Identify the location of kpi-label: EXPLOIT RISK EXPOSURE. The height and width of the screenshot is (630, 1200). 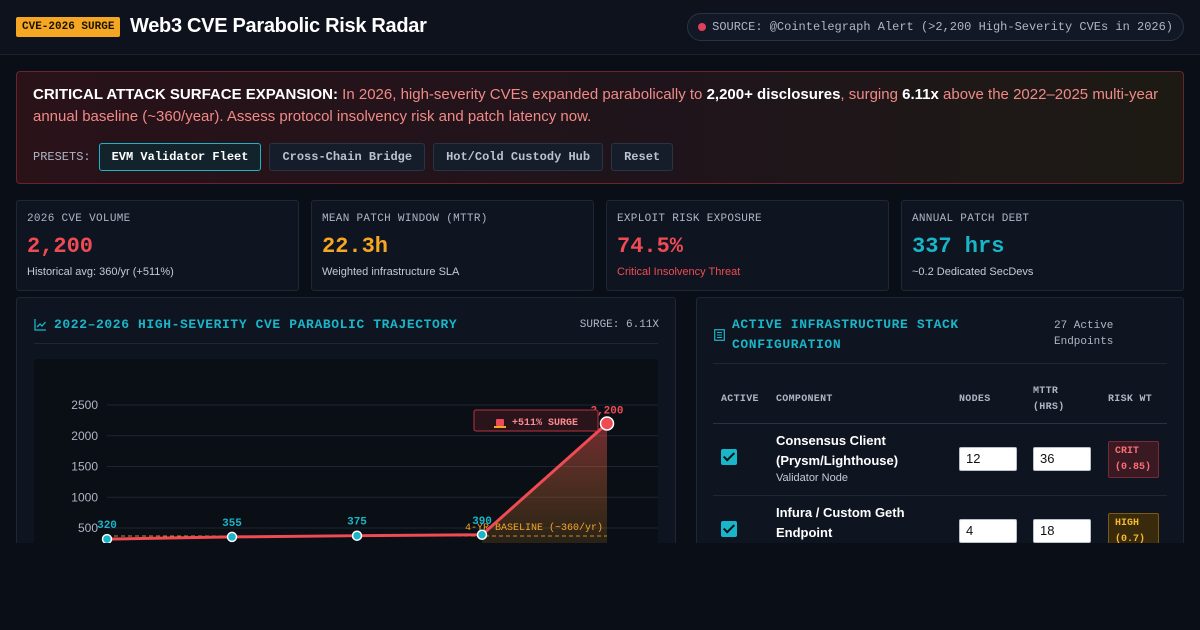
(689, 219).